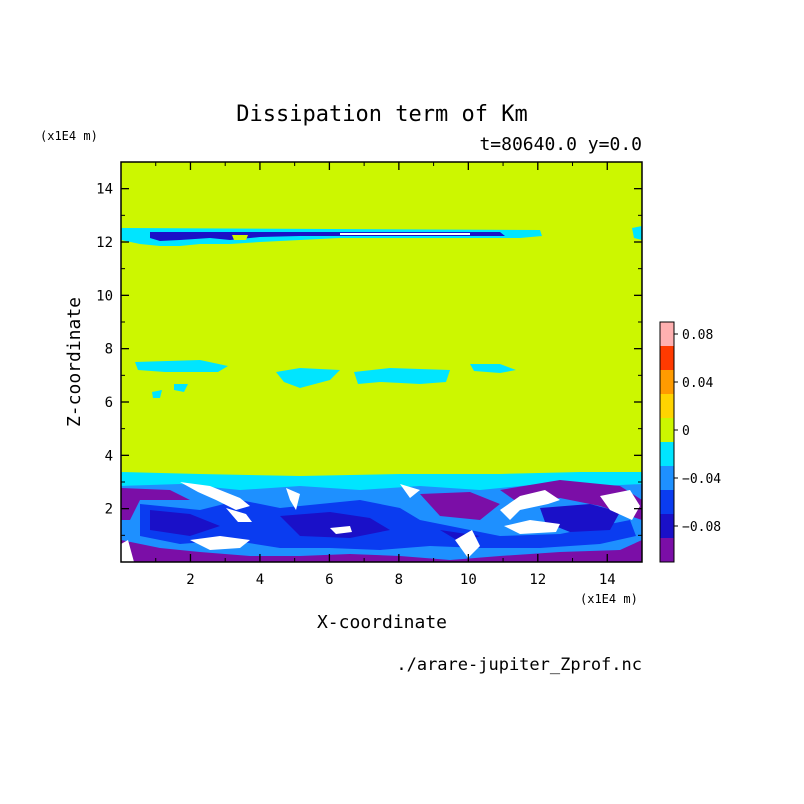  I want to click on y-unit-label: (x1E4 m), so click(69, 136).